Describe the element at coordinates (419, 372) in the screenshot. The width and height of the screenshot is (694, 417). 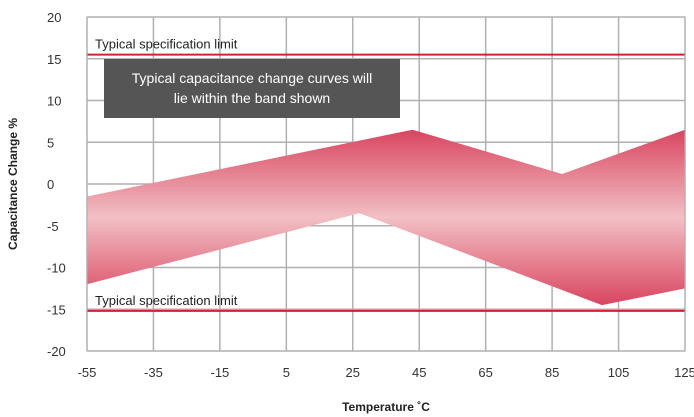
I see `x-tick-label-5: 45` at that location.